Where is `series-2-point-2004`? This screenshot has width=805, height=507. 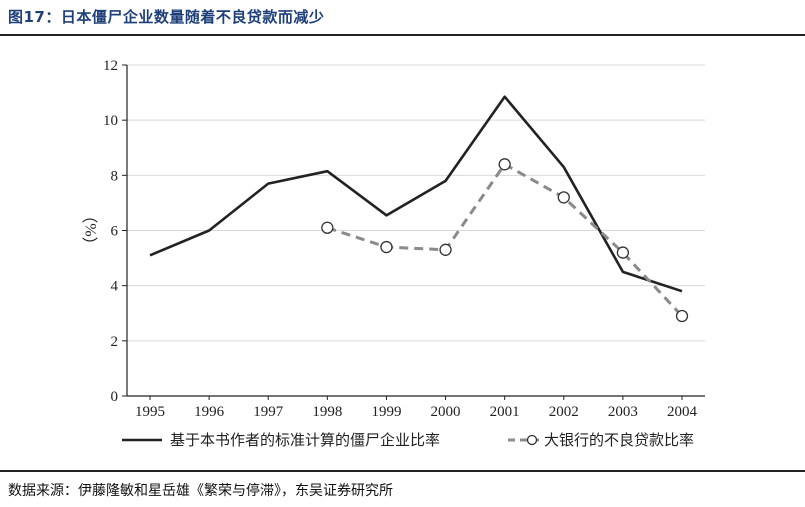
series-2-point-2004 is located at coordinates (682, 316).